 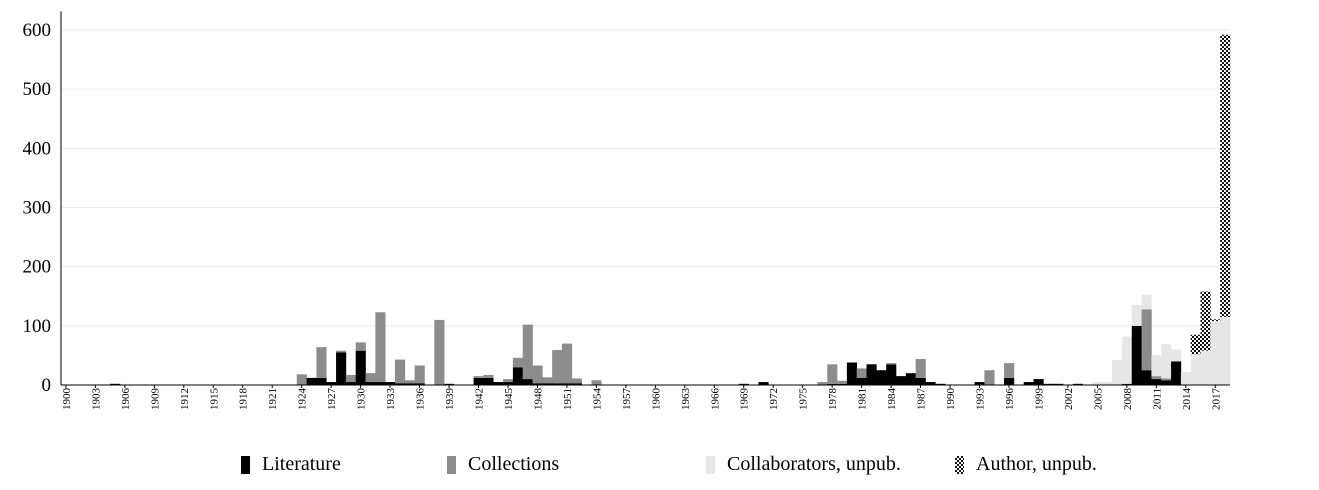 What do you see at coordinates (851, 373) in the screenshot?
I see `bar-literature-1980` at bounding box center [851, 373].